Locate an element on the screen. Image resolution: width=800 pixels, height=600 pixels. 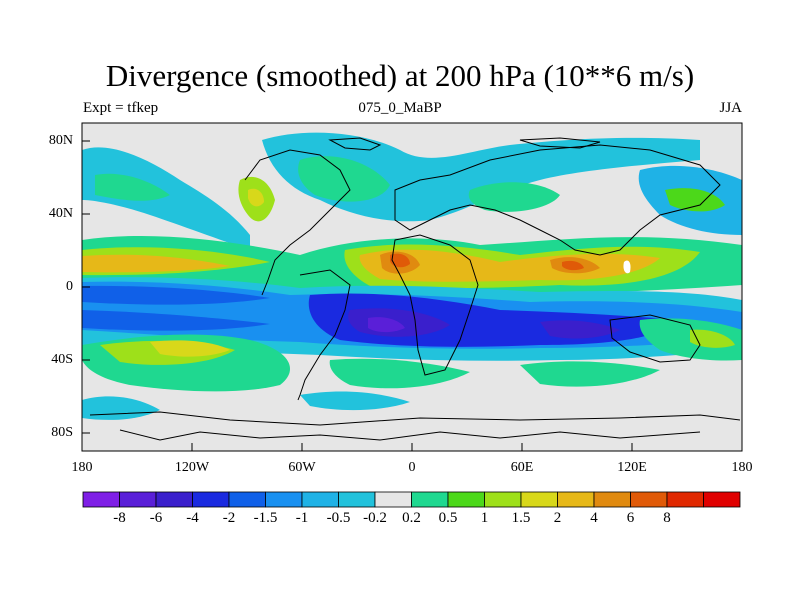
lat-label-80n: 80N is located at coordinates (60, 140).